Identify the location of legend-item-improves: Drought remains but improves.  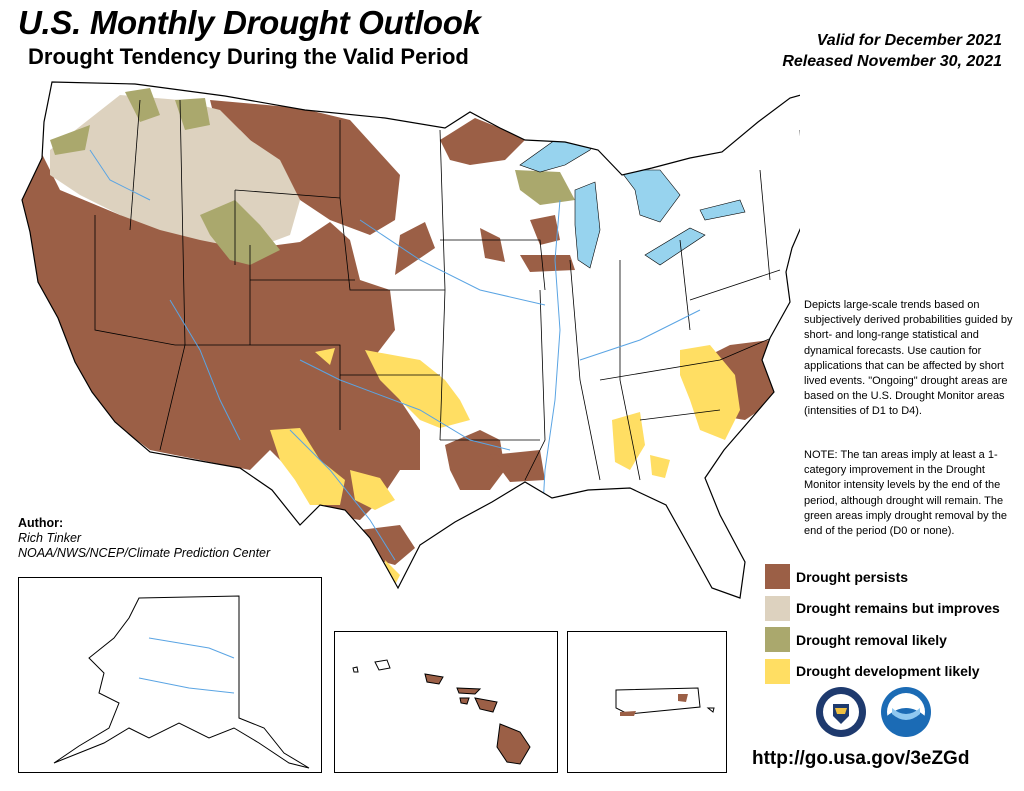
(882, 609).